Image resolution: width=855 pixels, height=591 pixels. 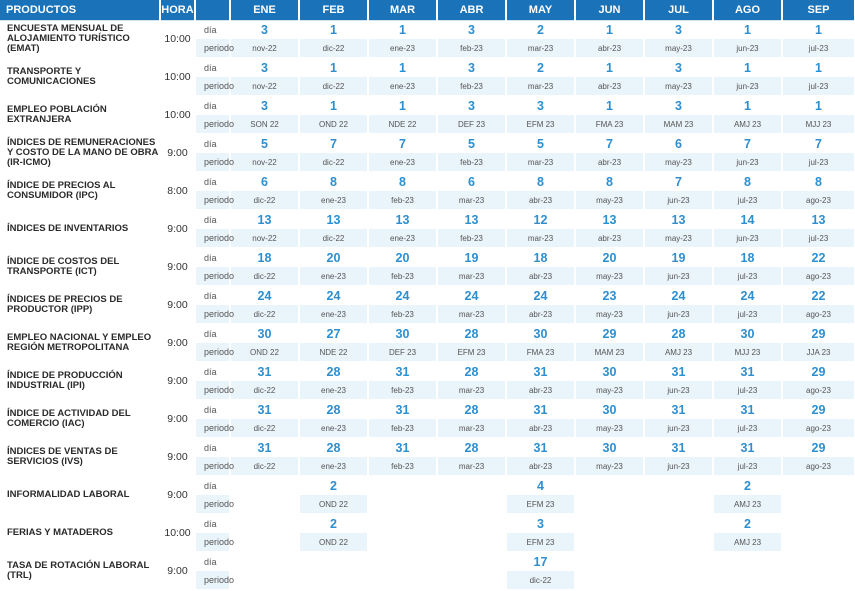 I want to click on reference-period: MJJ 23, so click(x=818, y=125).